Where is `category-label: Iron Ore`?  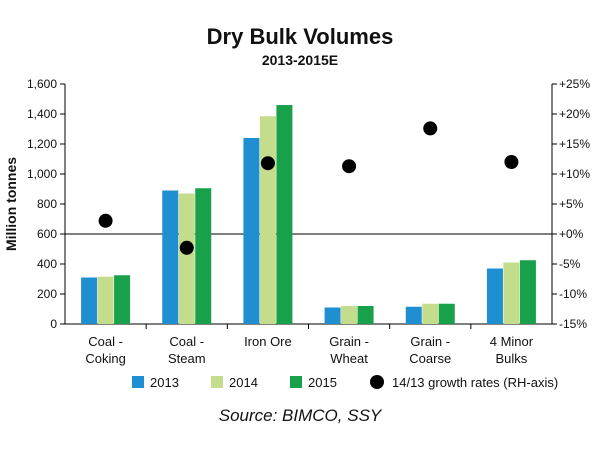 category-label: Iron Ore is located at coordinates (268, 341).